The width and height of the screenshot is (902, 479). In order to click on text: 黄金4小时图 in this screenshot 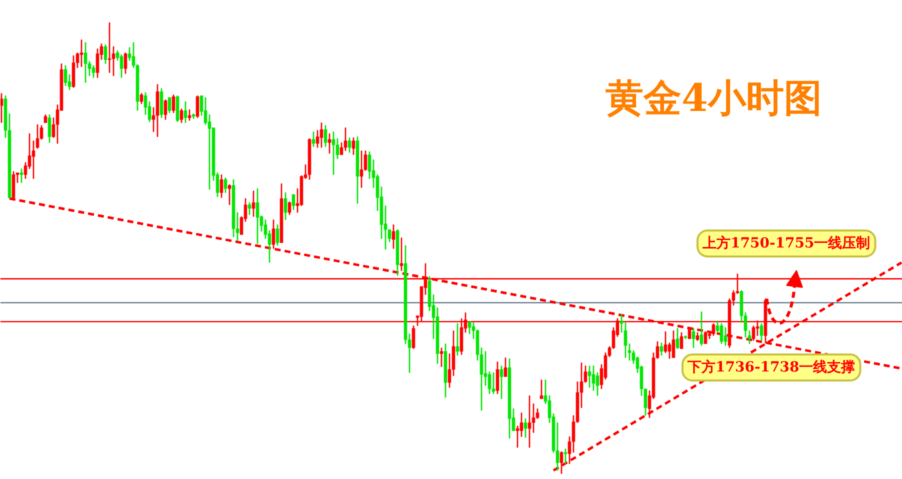, I will do `click(714, 97)`.